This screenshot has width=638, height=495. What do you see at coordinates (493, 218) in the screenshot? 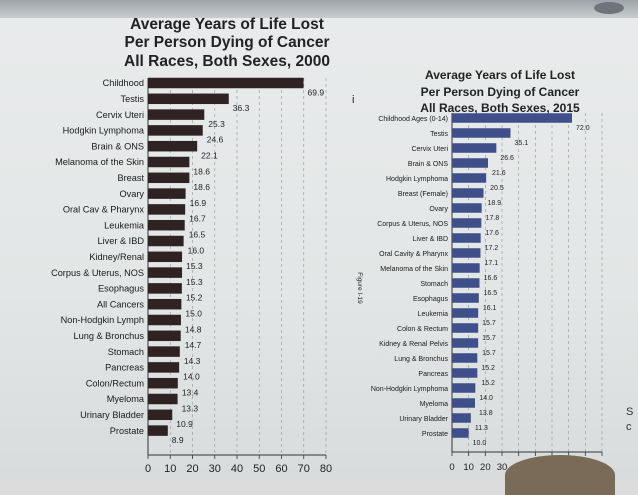
I see `value-label: 17.8` at bounding box center [493, 218].